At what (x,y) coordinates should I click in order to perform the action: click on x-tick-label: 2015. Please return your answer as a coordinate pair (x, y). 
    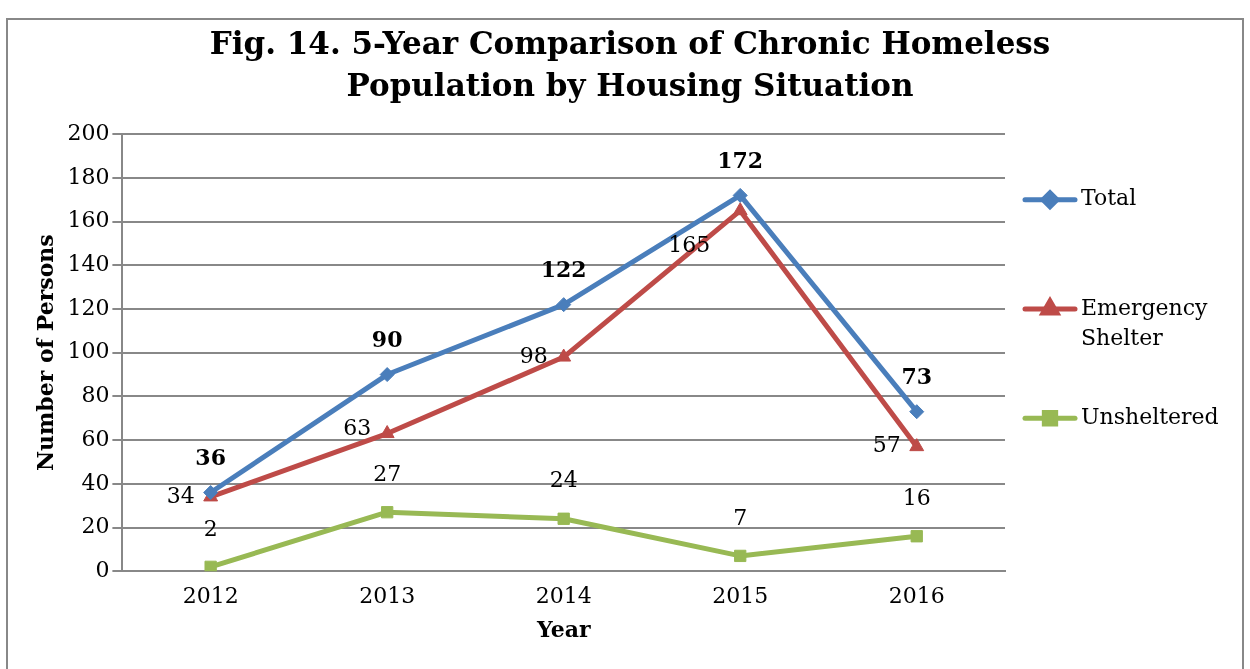
    Looking at the image, I should click on (740, 596).